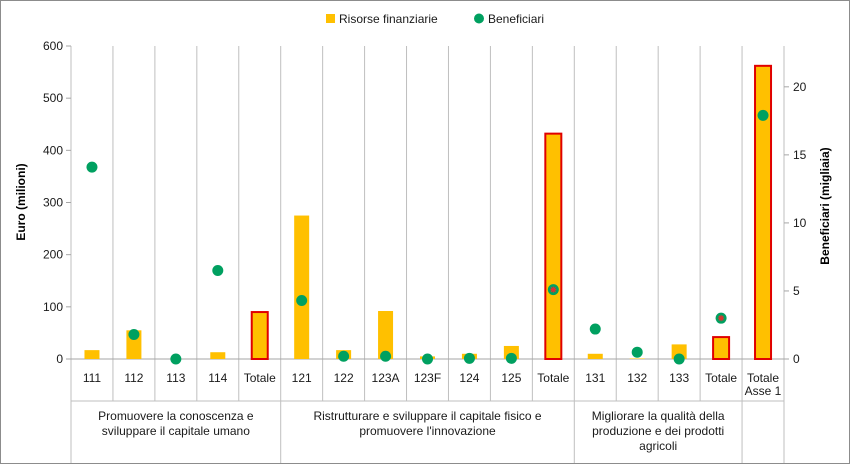 The width and height of the screenshot is (850, 465). Describe the element at coordinates (53, 203) in the screenshot. I see `left-tick-label: 300` at that location.